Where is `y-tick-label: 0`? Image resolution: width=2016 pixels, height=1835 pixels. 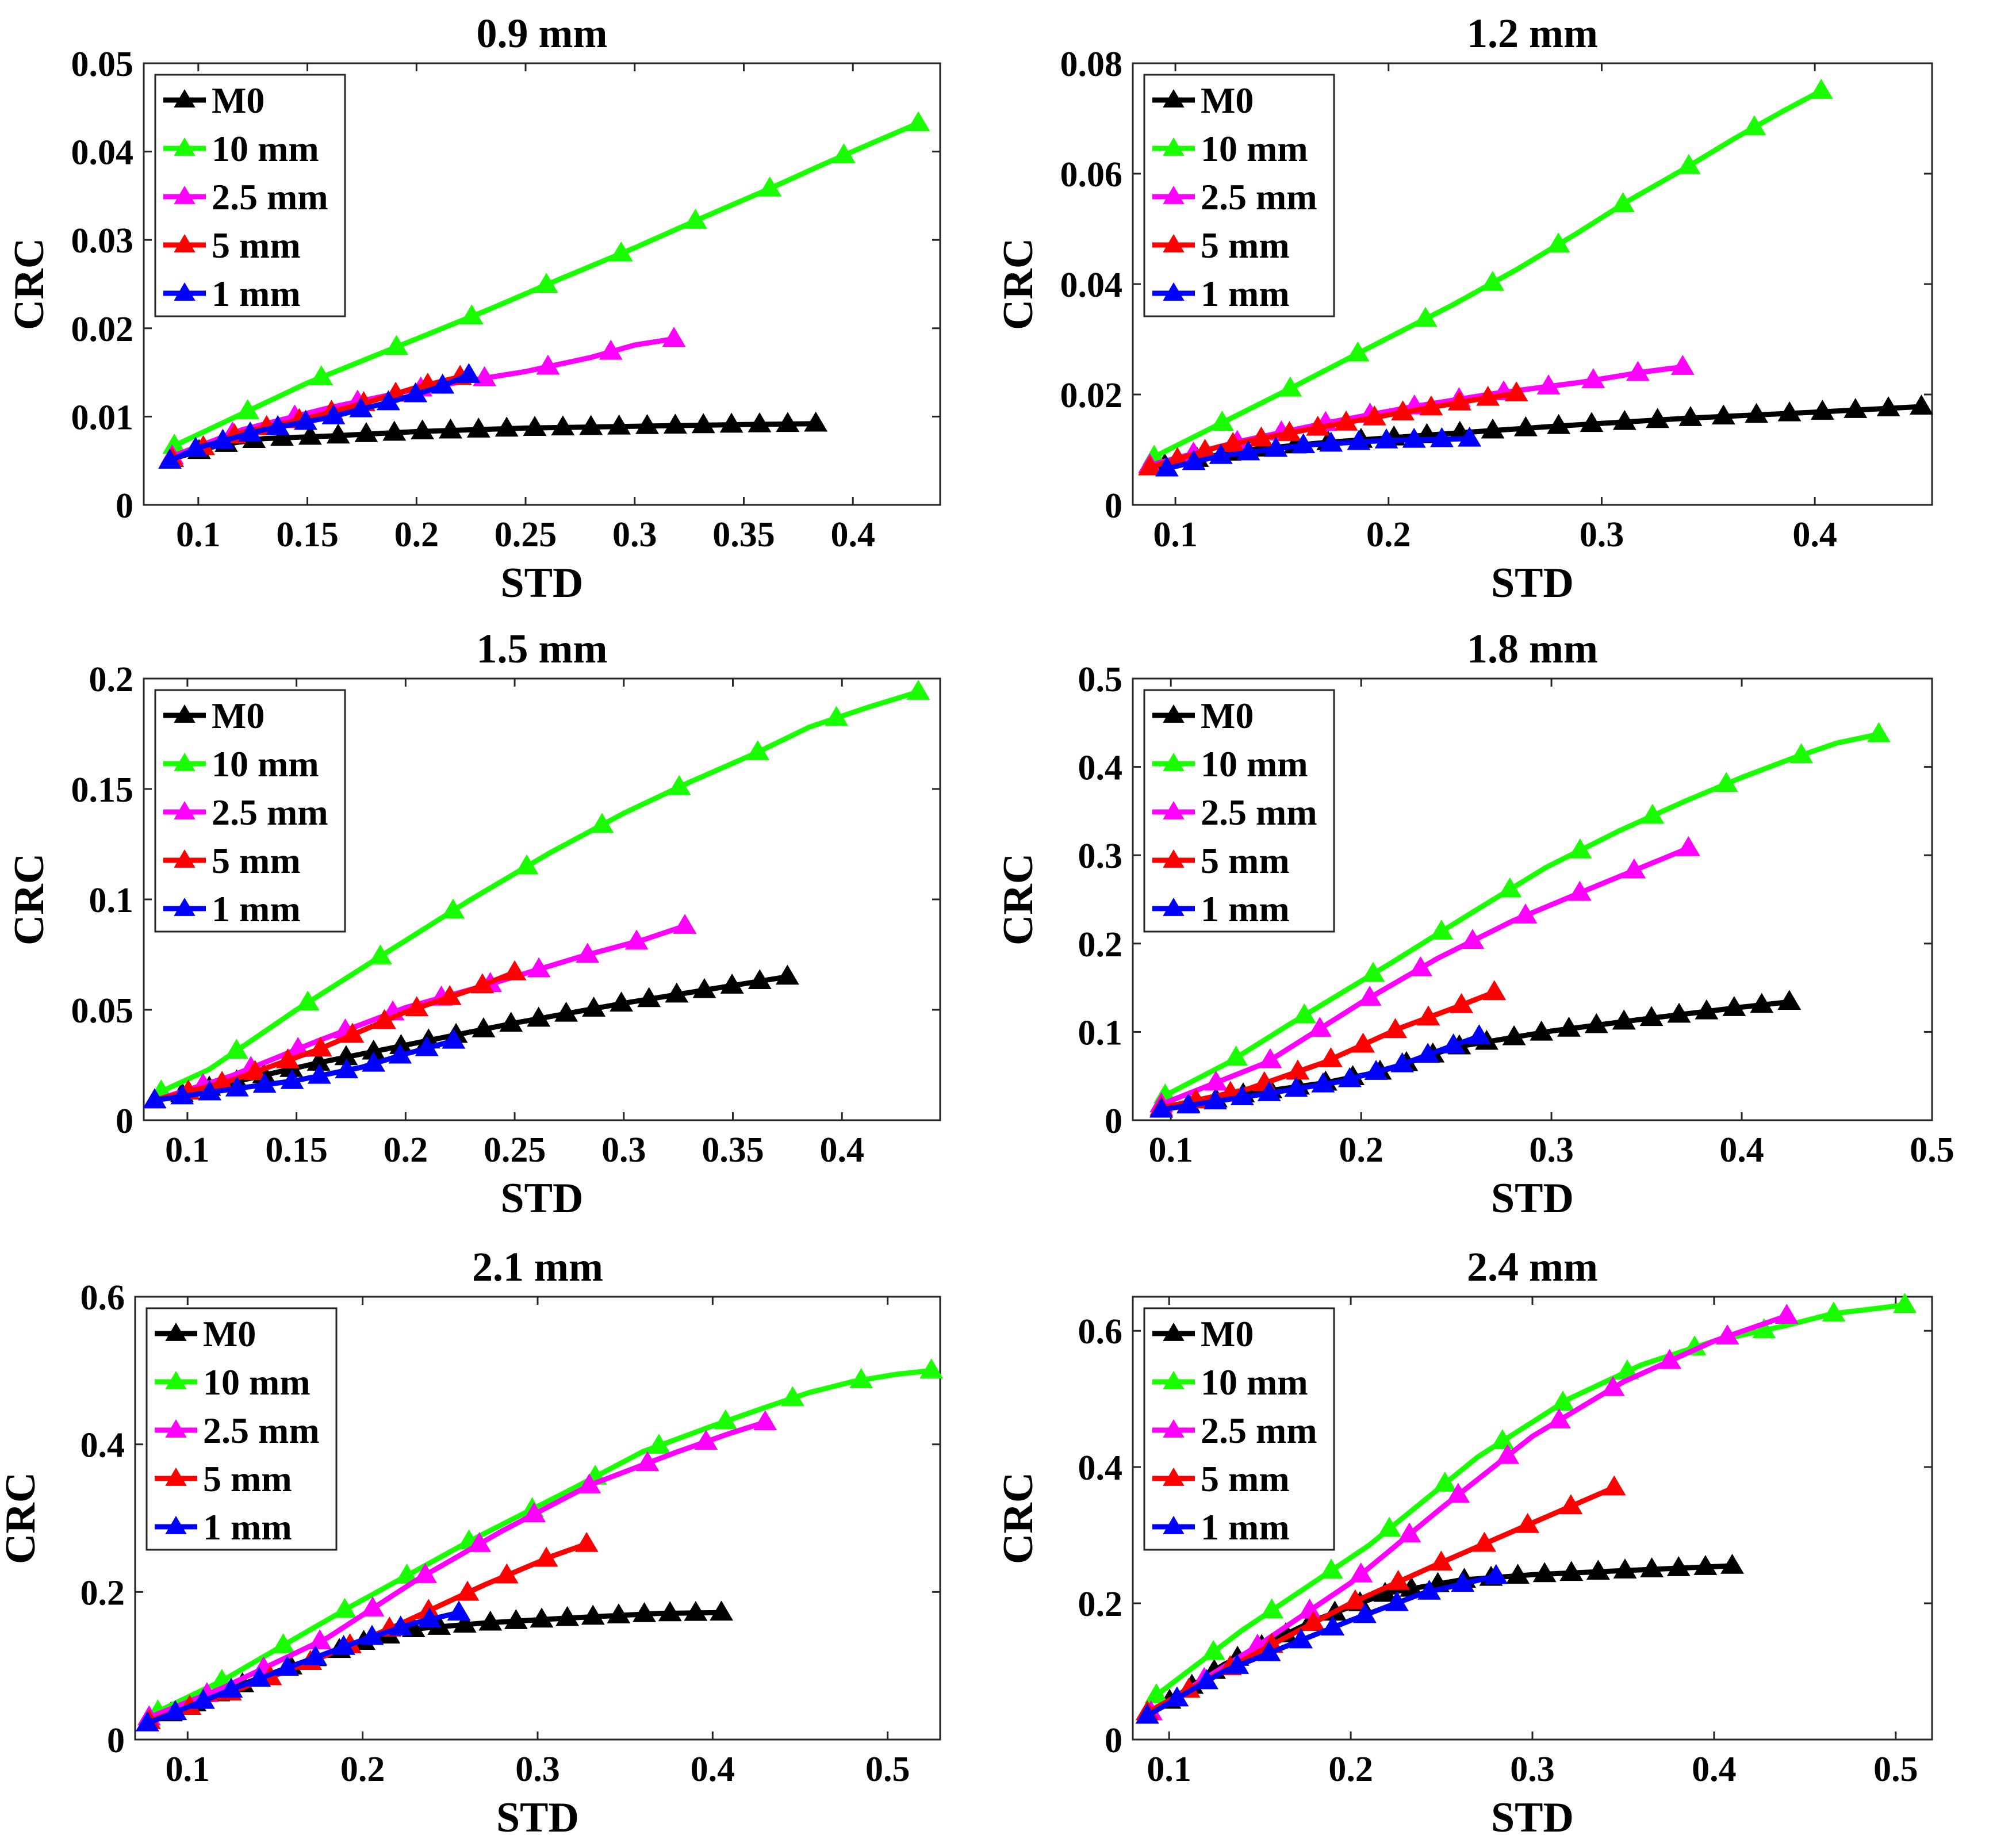
y-tick-label: 0 is located at coordinates (124, 506).